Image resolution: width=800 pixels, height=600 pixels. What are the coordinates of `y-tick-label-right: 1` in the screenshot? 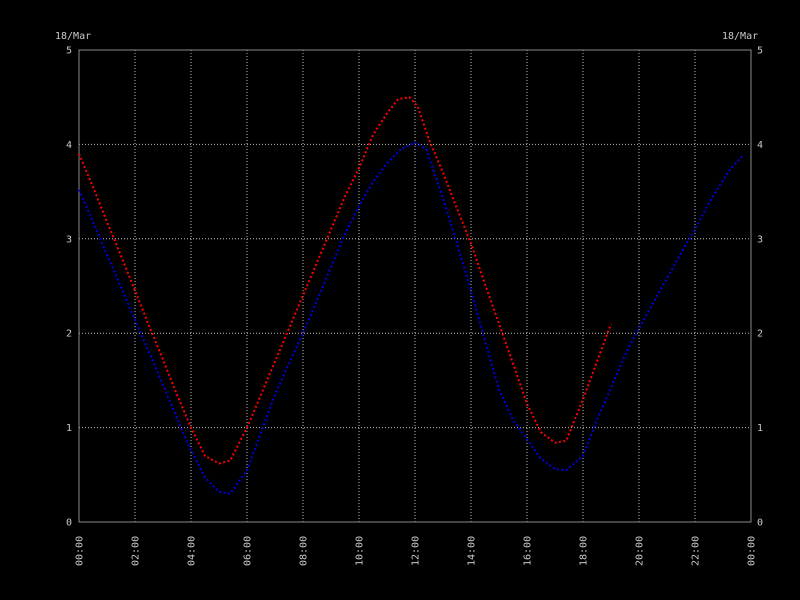 It's located at (760, 428).